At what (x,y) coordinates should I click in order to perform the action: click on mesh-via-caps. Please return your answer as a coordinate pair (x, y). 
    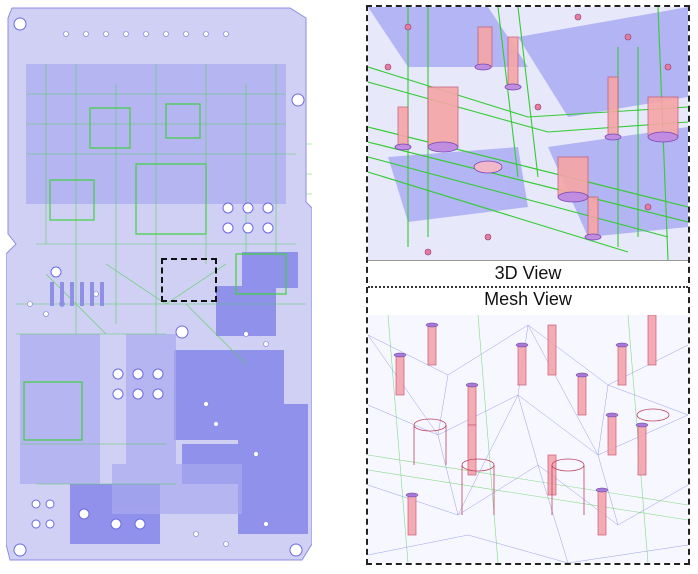
    Looking at the image, I should click on (521, 410).